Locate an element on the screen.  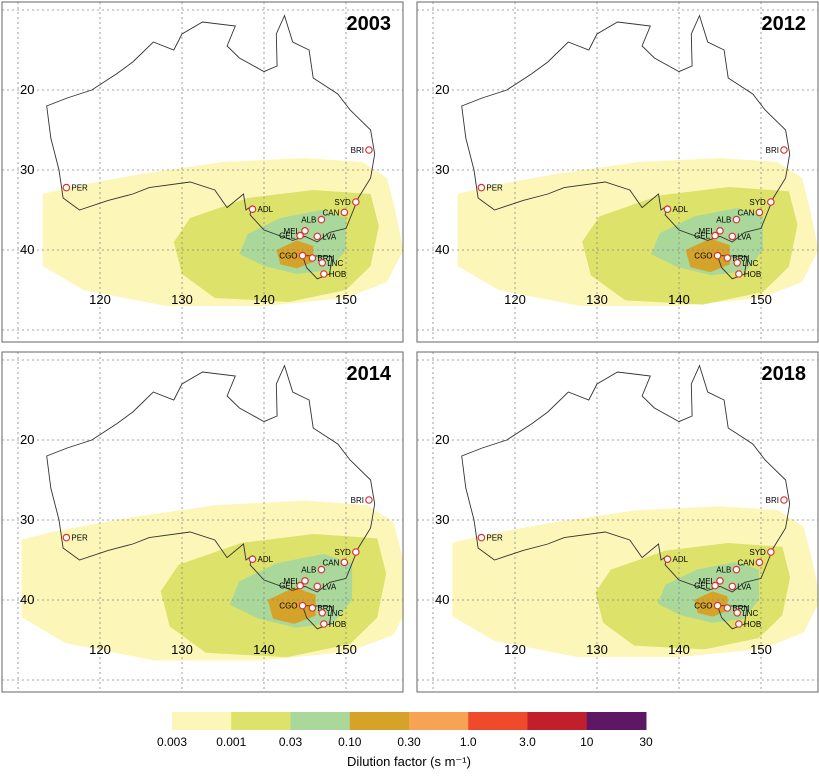
longitude-label: 150 is located at coordinates (346, 649).